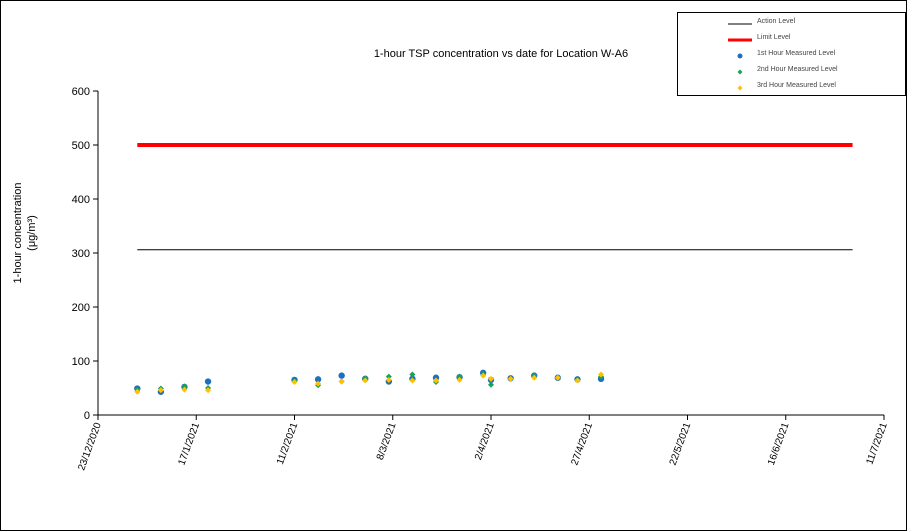  I want to click on legend-marker-diamond-green, so click(740, 72).